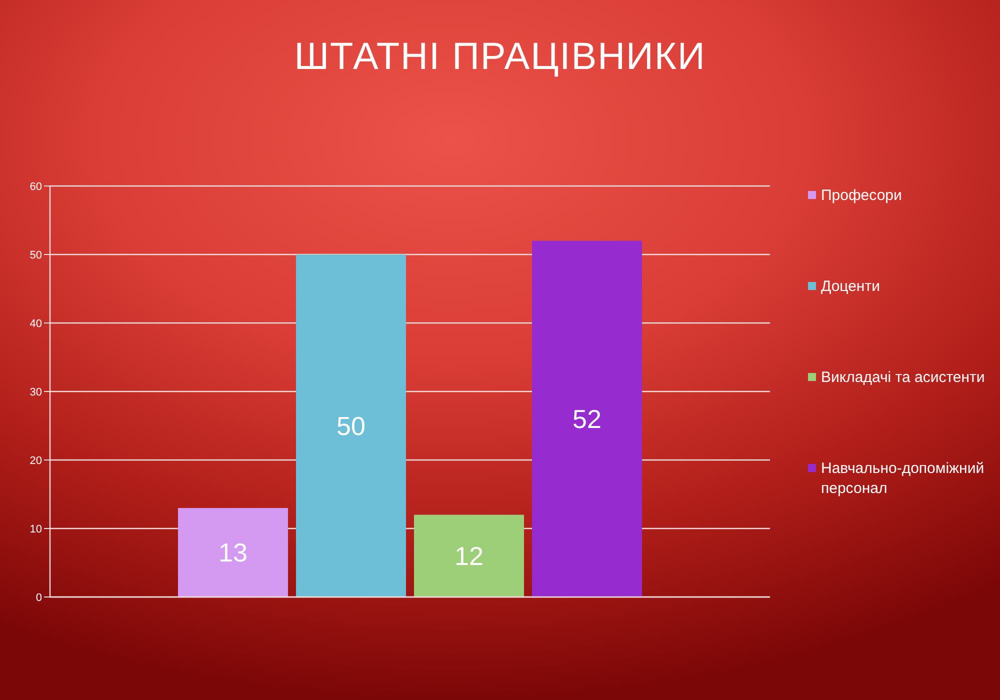 This screenshot has width=1000, height=700. What do you see at coordinates (850, 287) in the screenshot?
I see `legend-label: Доценти` at bounding box center [850, 287].